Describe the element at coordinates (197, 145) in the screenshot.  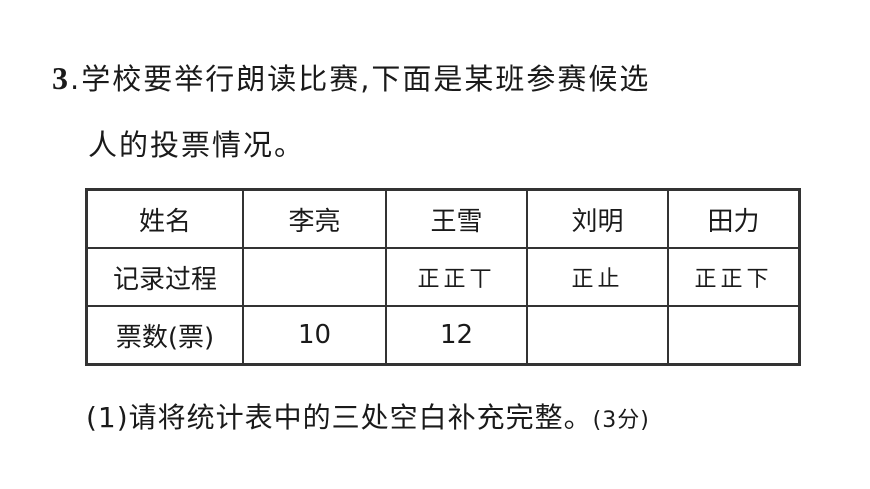
I see `question-line-2: 人的投票情况。` at that location.